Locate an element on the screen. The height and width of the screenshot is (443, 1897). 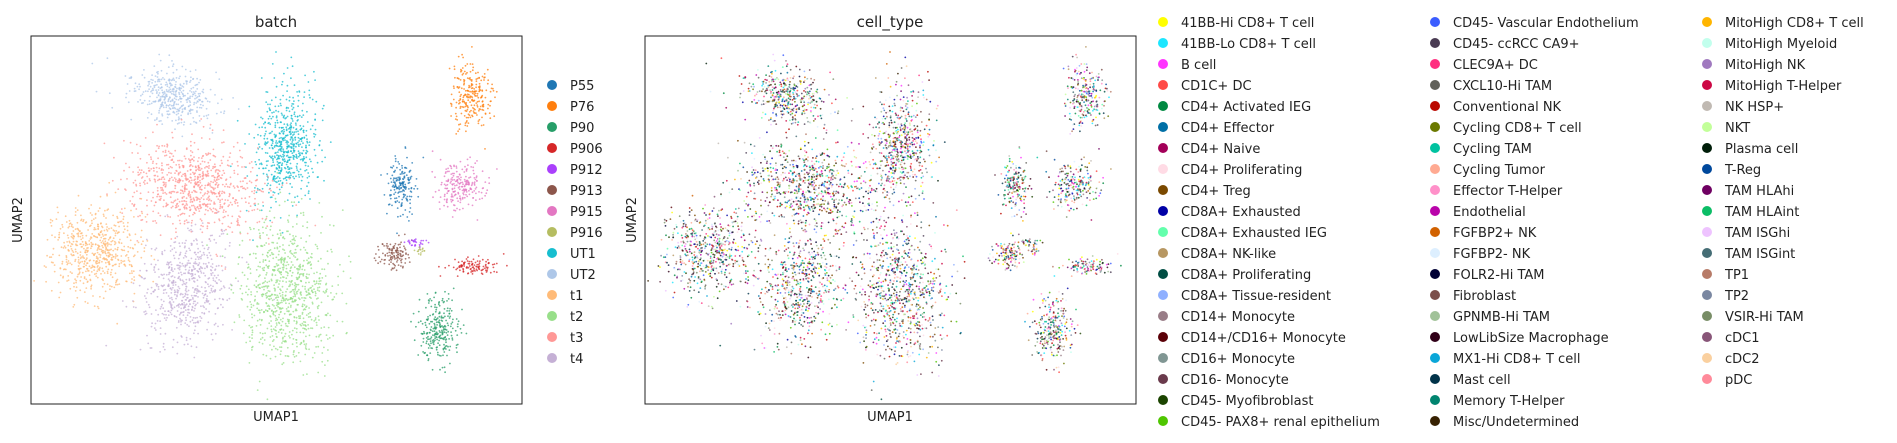
batch-point-1990 is located at coordinates (89, 241).